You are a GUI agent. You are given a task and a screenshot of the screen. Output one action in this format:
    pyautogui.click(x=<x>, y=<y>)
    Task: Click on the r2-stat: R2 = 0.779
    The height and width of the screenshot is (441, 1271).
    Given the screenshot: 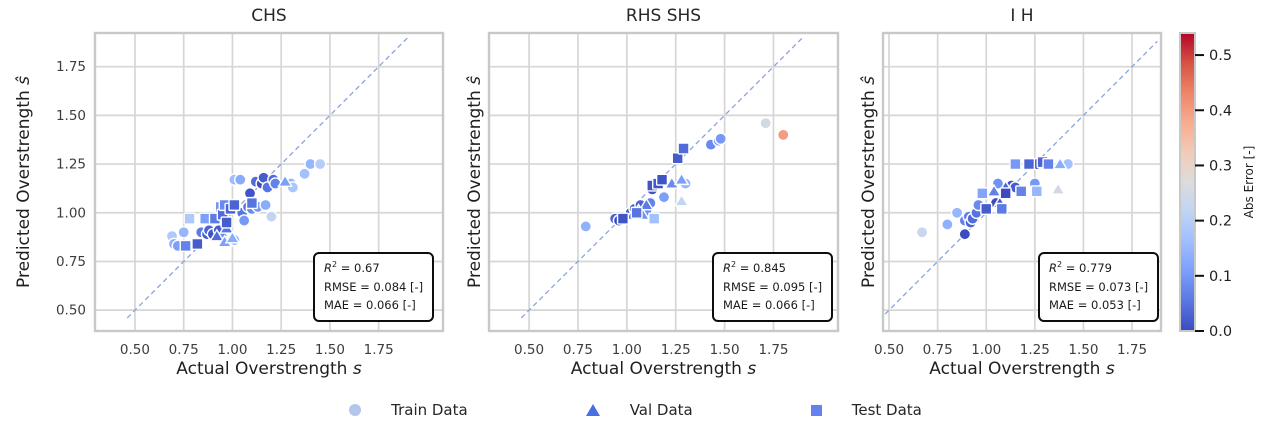 What is the action you would take?
    pyautogui.click(x=1080, y=267)
    